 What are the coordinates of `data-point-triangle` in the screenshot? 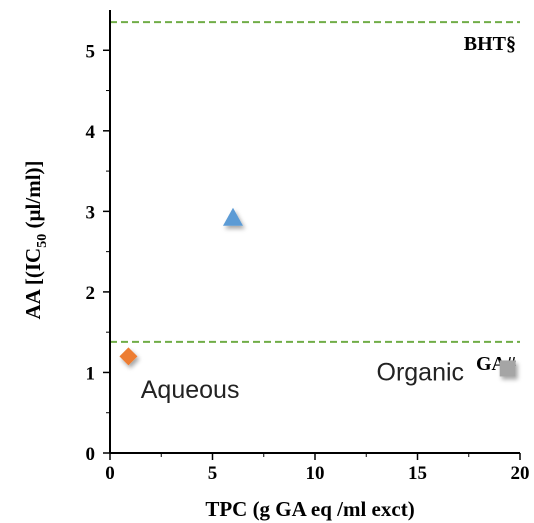 It's located at (233, 216).